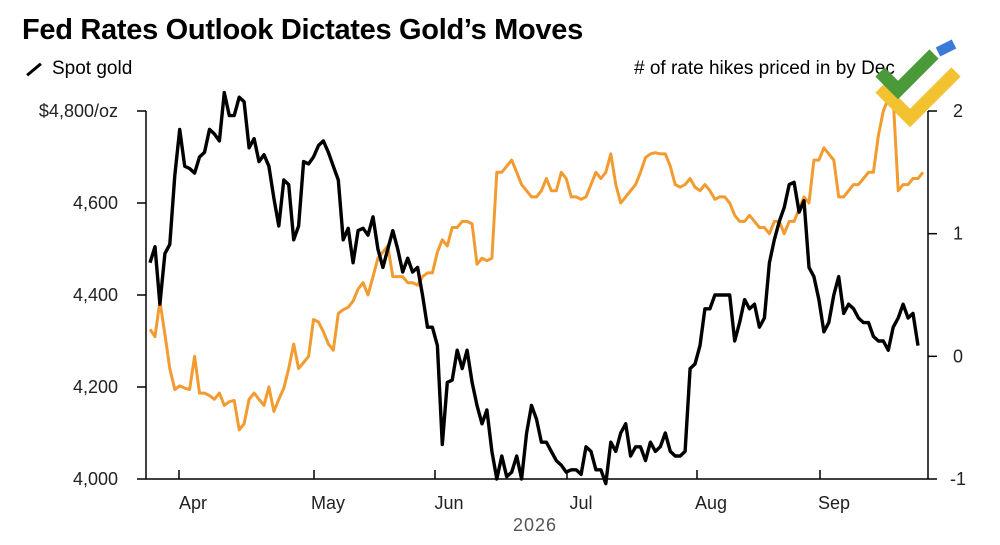 The image size is (1000, 545). I want to click on left-tick-label: 4,400, so click(95, 295).